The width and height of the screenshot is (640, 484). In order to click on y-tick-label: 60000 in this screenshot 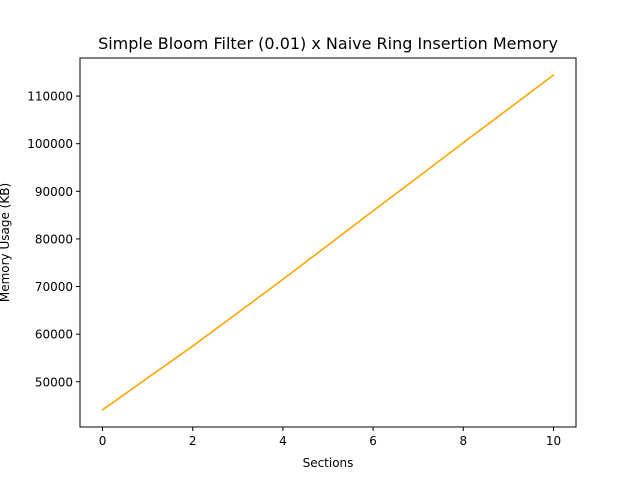, I will do `click(54, 335)`.